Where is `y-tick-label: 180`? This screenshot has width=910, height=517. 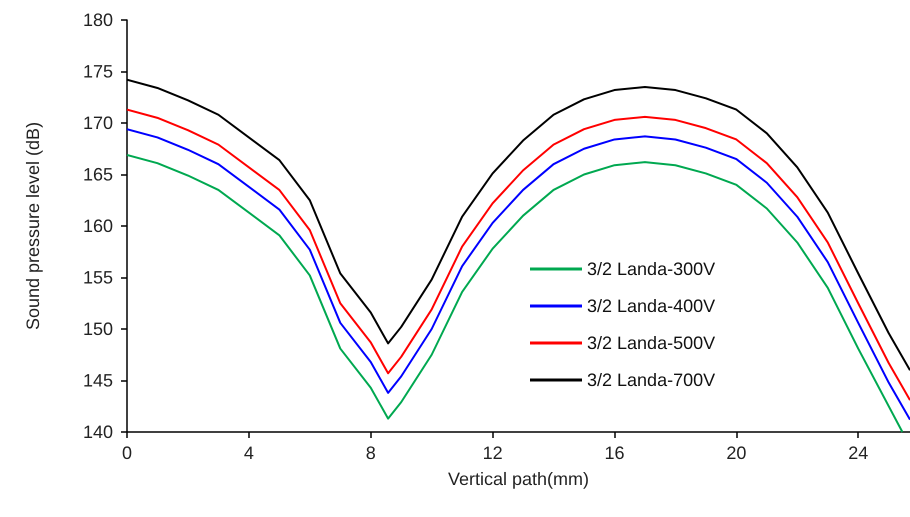
y-tick-label: 180 is located at coordinates (97, 20).